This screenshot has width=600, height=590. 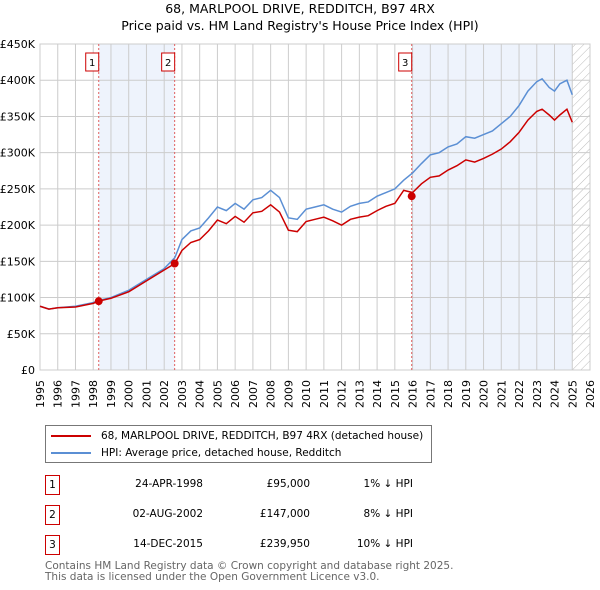 What do you see at coordinates (590, 394) in the screenshot?
I see `x-tick-label: 2026` at bounding box center [590, 394].